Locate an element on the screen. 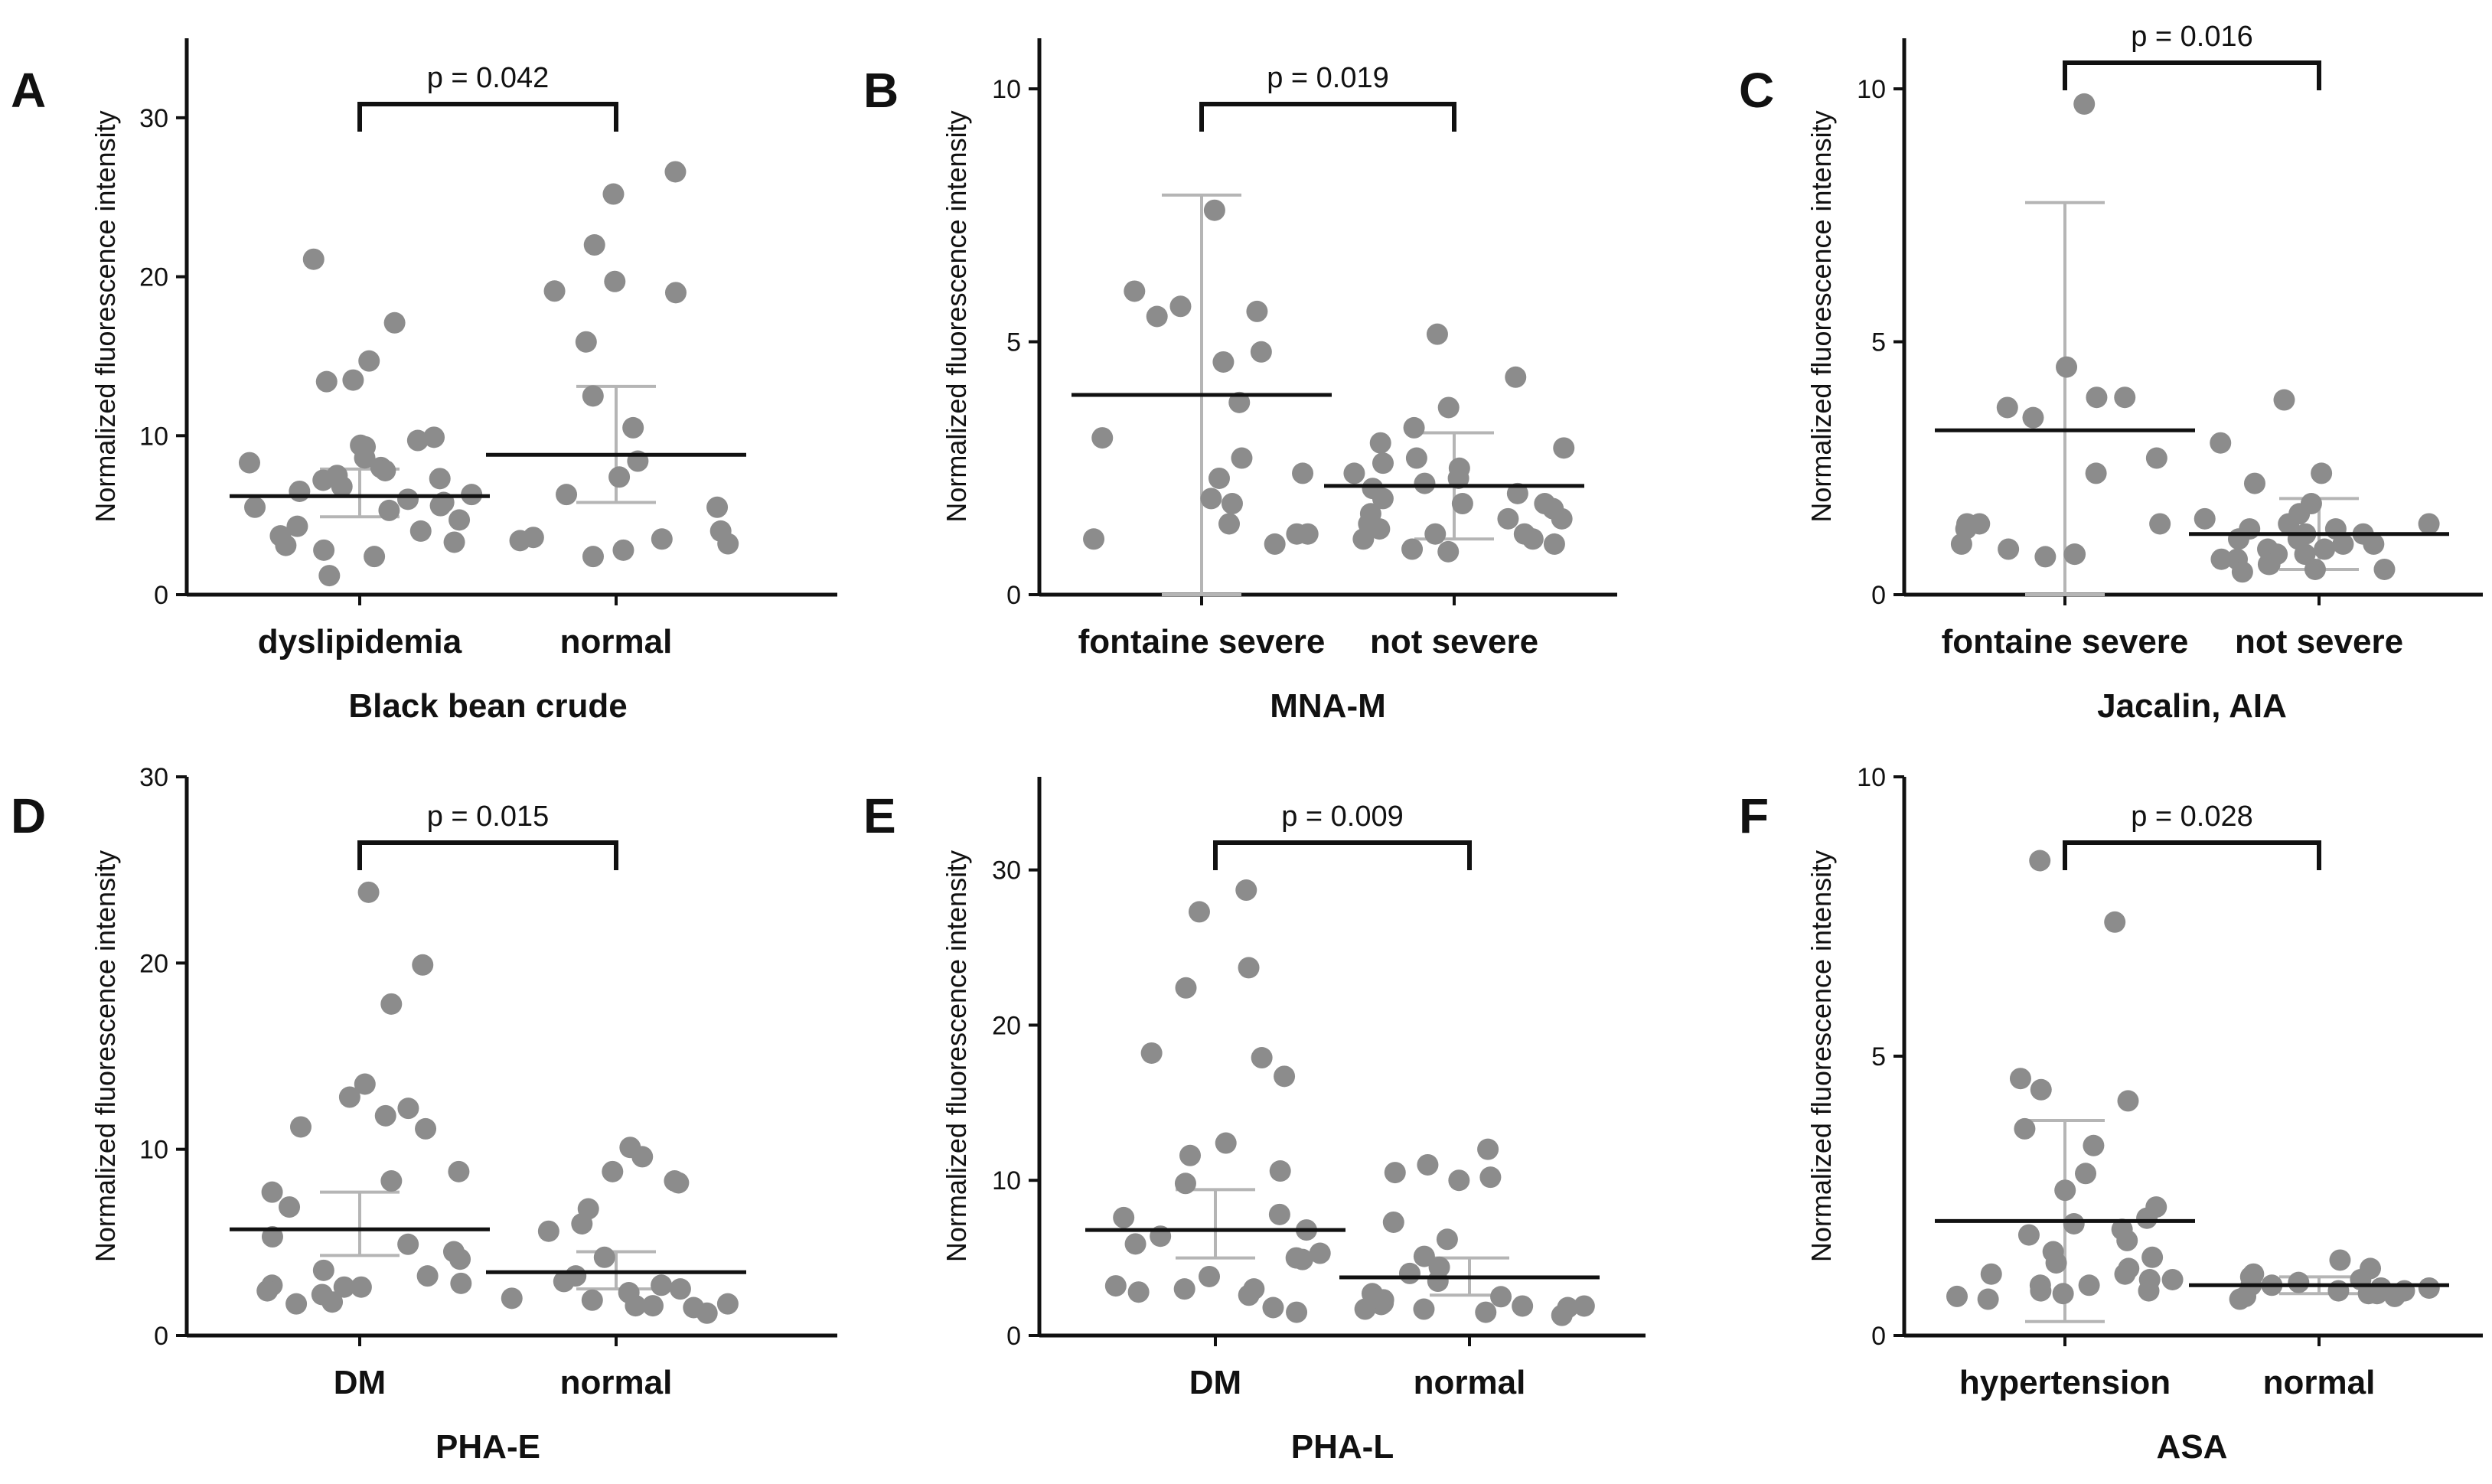 The height and width of the screenshot is (1484, 2492). category-label-b: fontaine severe is located at coordinates (1202, 641).